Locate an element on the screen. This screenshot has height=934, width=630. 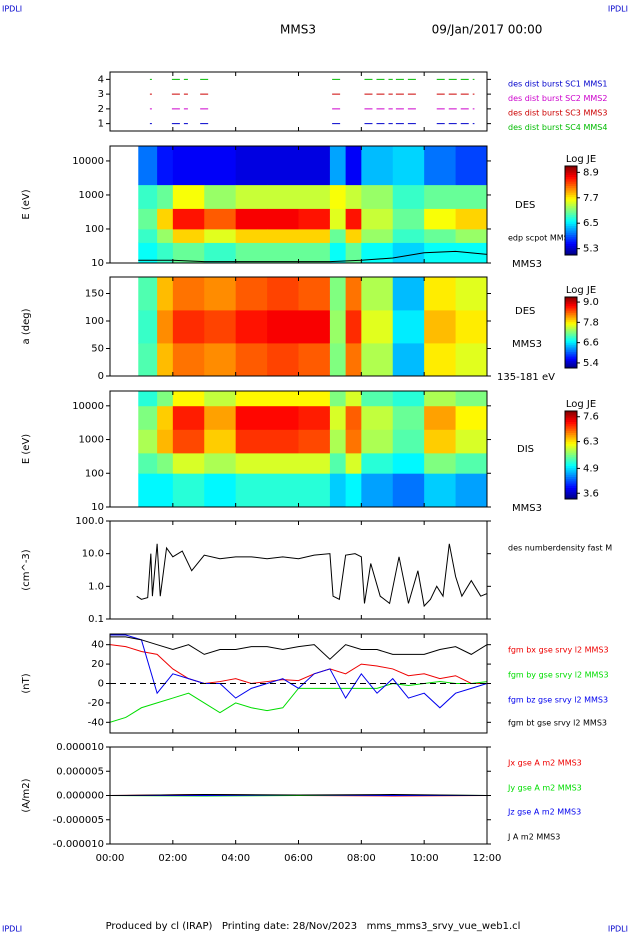
colorbar-label: 6.6 is located at coordinates (591, 343).